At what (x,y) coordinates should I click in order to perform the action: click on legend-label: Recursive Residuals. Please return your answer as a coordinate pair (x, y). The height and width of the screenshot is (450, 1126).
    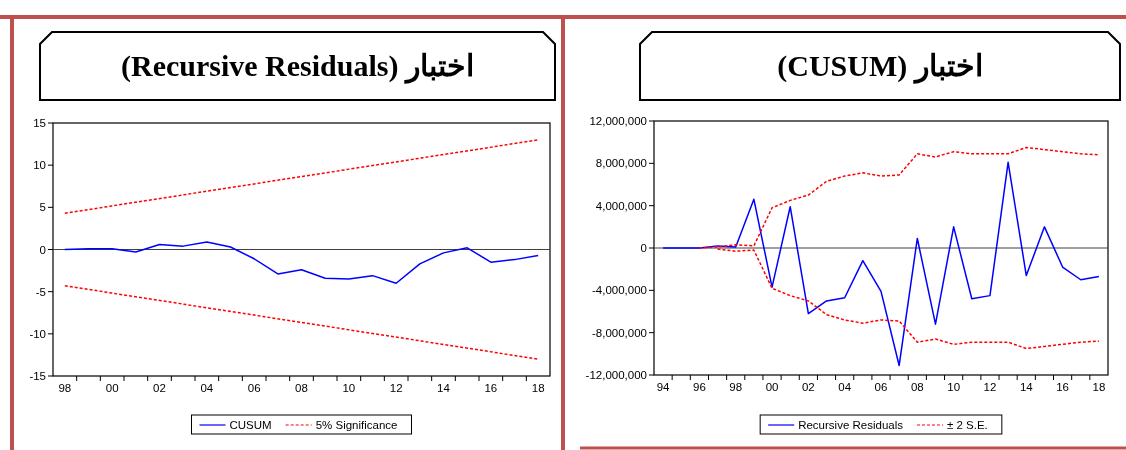
    Looking at the image, I should click on (851, 425).